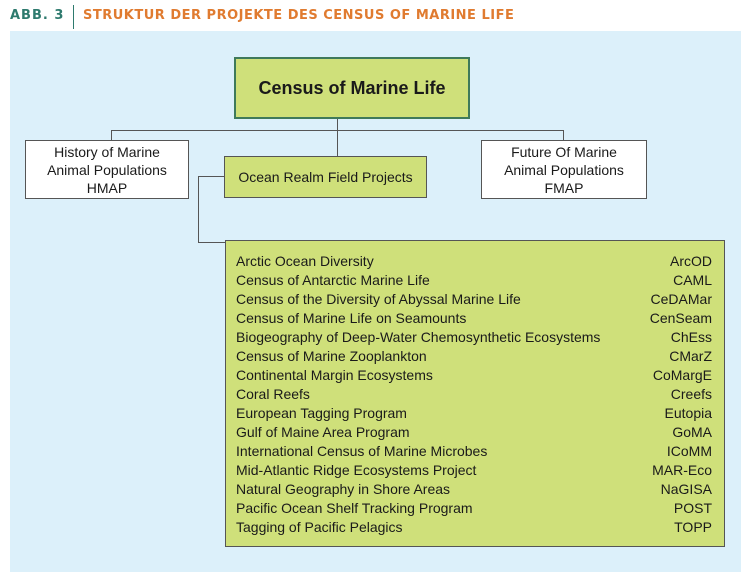 The width and height of the screenshot is (741, 574). I want to click on connector-ocean-vertical, so click(198, 209).